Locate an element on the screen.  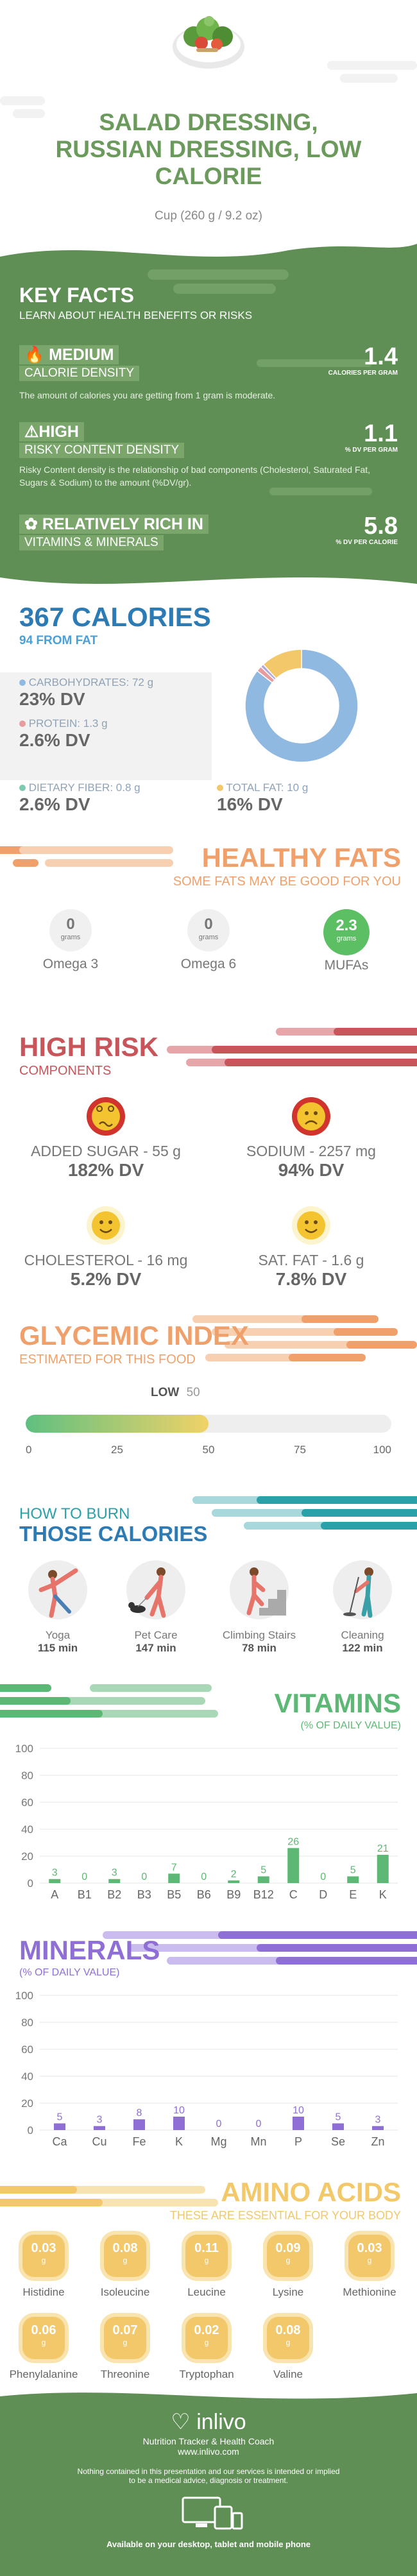
amino-badge: 0.11 g is located at coordinates (206, 2256).